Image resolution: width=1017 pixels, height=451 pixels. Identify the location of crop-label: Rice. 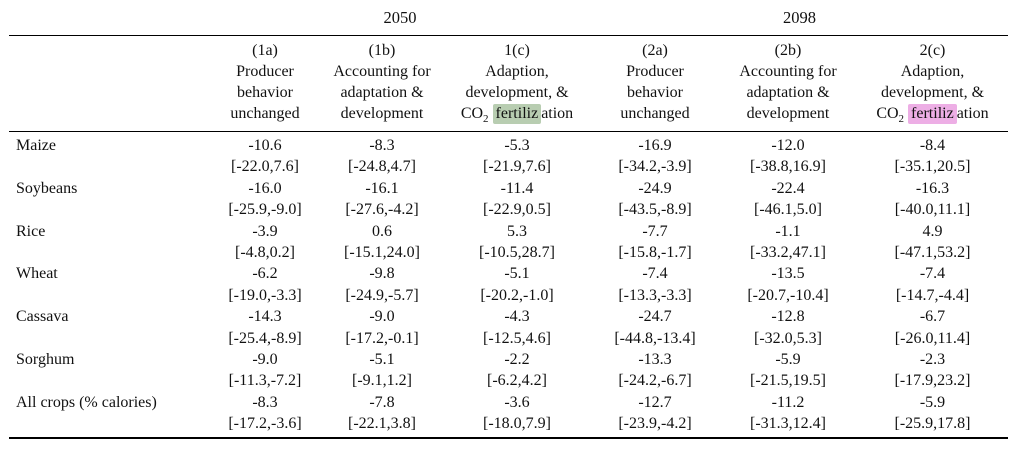
(31, 231).